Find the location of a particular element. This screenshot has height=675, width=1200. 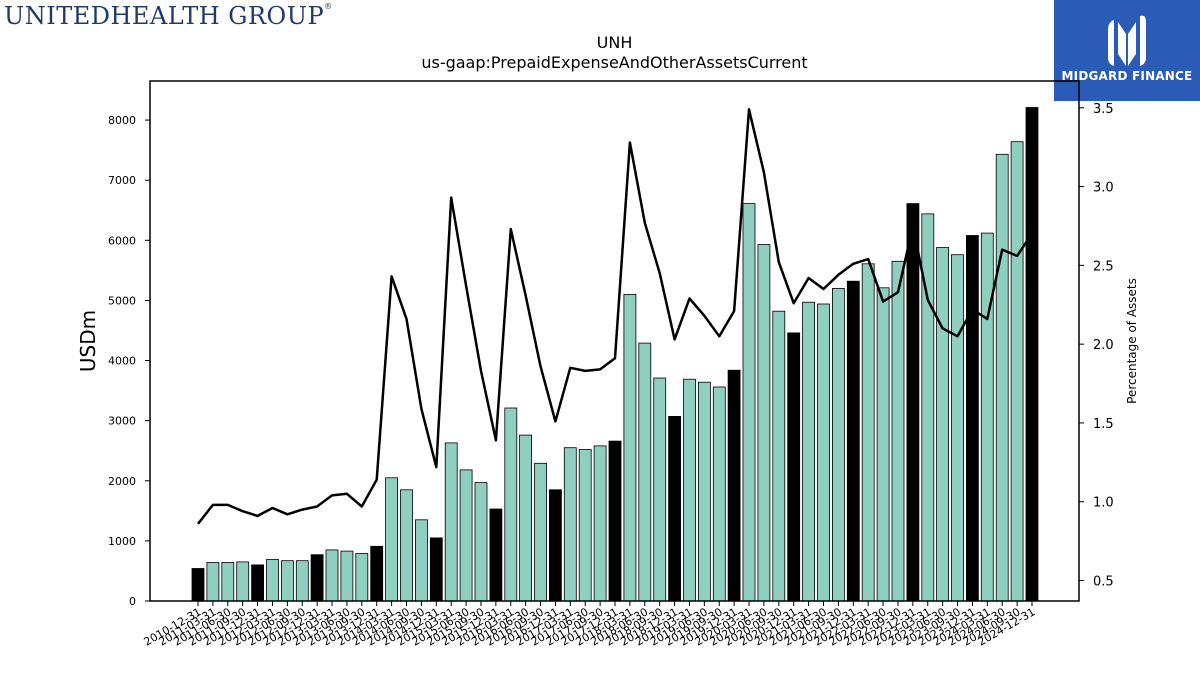

y-tick-label: 5000 is located at coordinates (122, 300).